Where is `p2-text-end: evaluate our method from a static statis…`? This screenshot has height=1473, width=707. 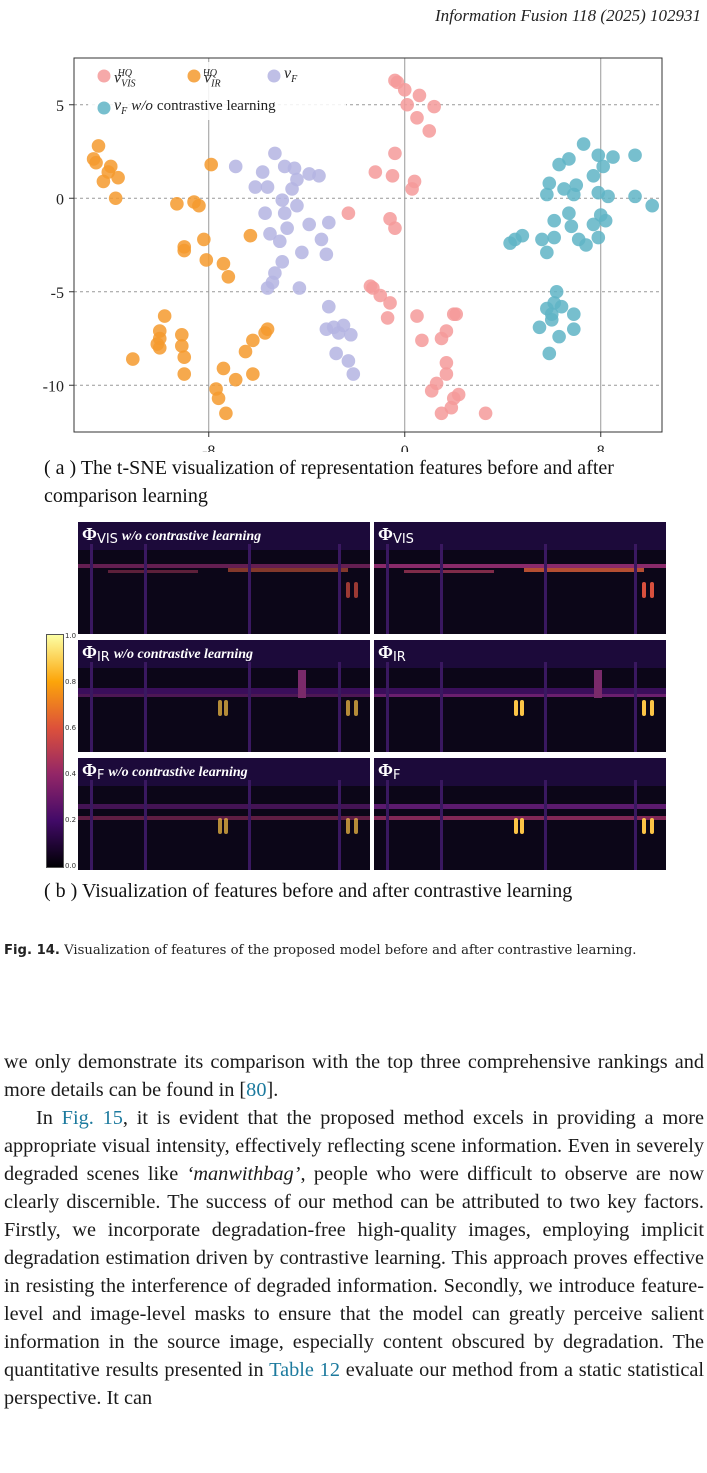
p2-text-end: evaluate our method from a static statis… is located at coordinates (354, 1384).